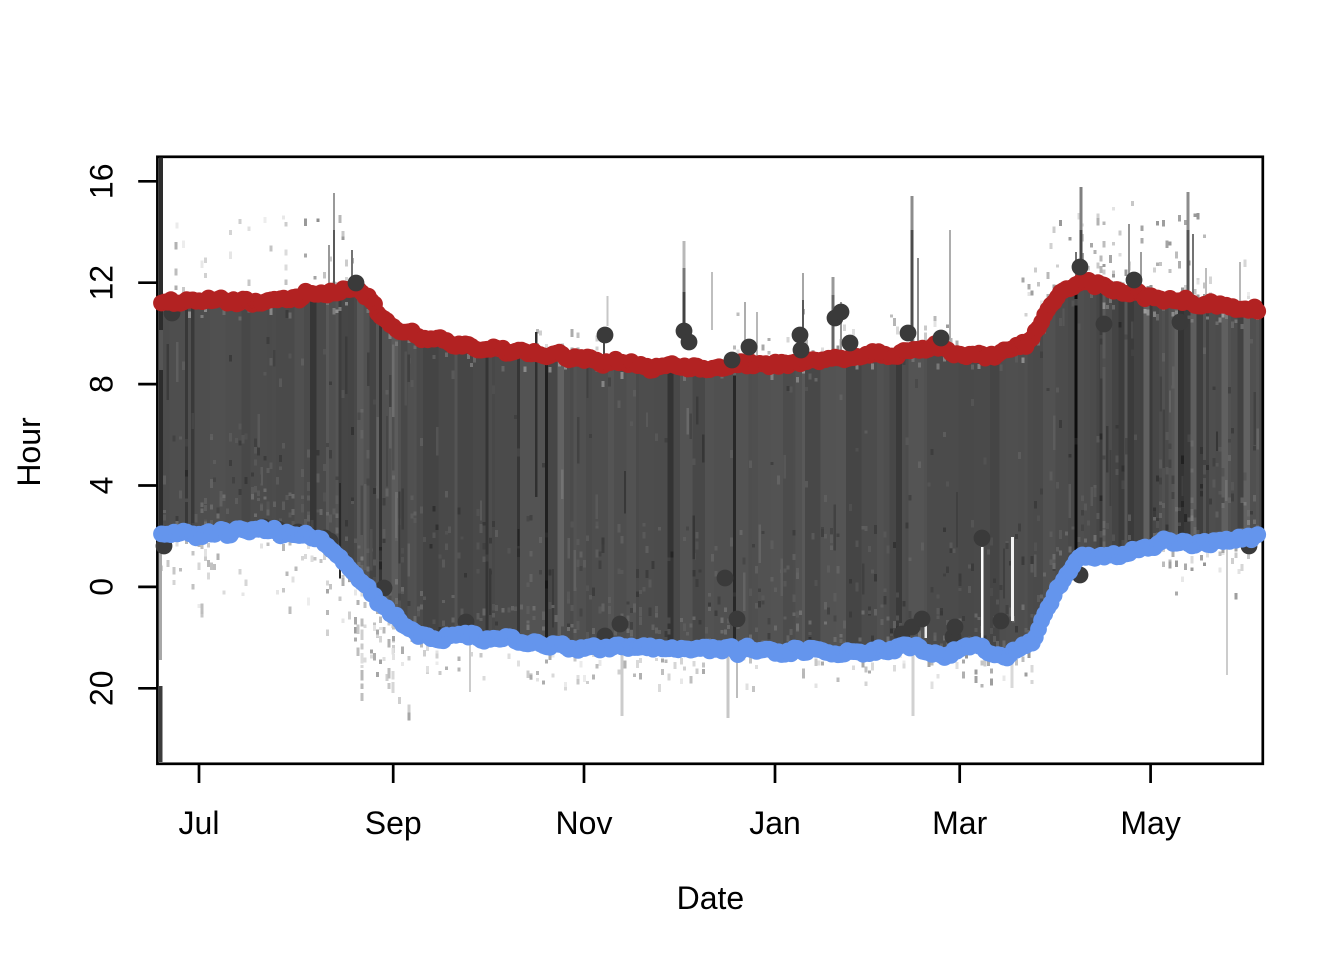 This screenshot has height=965, width=1344. I want to click on svg-text: Jan, so click(775, 823).